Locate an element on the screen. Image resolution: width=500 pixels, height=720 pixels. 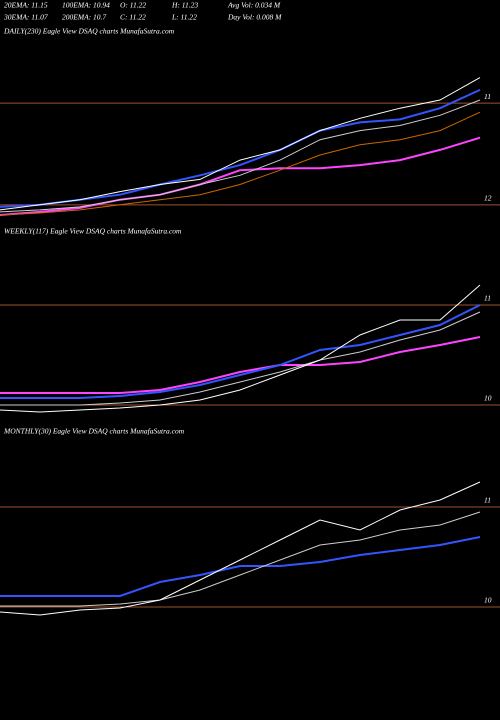
header-stat: 100EMA: 10.94 is located at coordinates (86, 5).